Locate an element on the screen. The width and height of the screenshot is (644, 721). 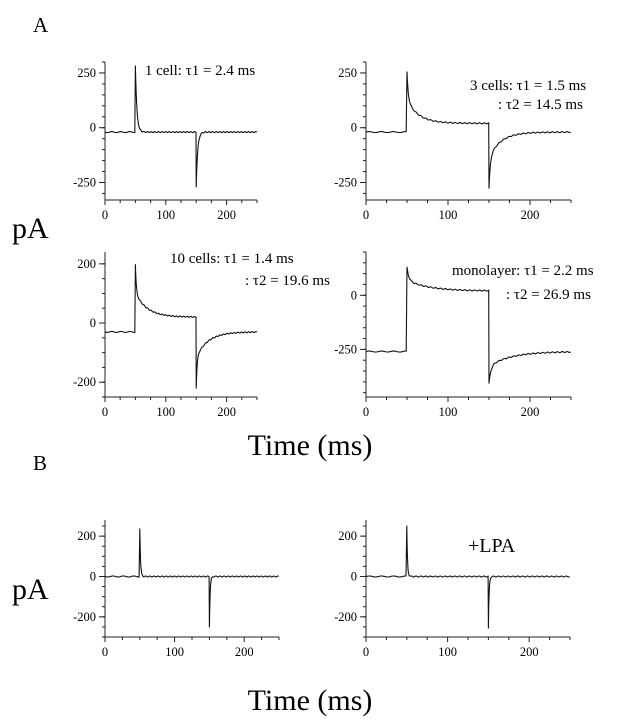
chart-b2: 0 100 200 200 0 -200 +LPA is located at coordinates (452, 589).